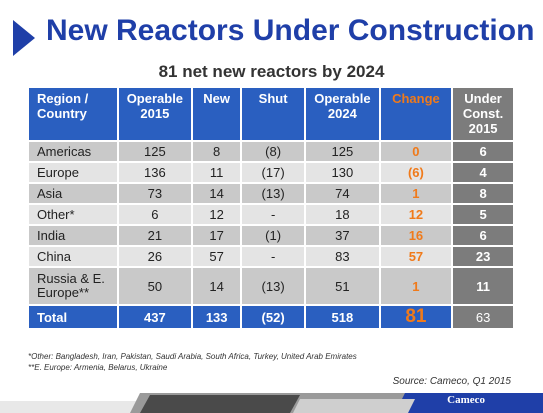 This screenshot has height=413, width=543. I want to click on header-new: New, so click(217, 114).